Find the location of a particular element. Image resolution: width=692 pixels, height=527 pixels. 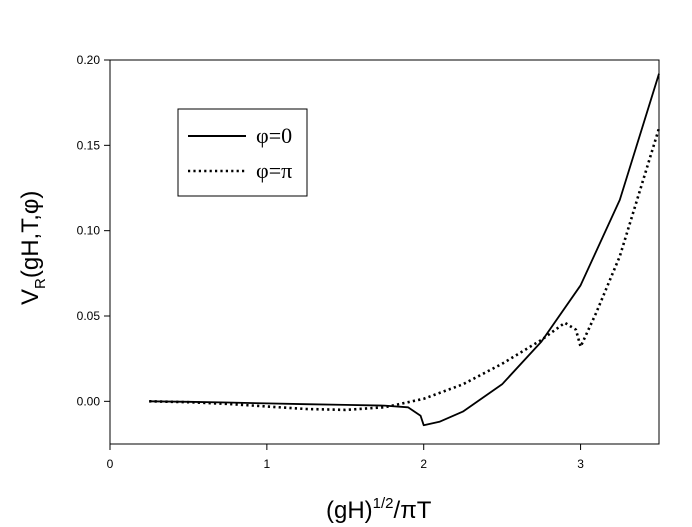

legend-label-phi-0: φ=0 is located at coordinates (274, 135).